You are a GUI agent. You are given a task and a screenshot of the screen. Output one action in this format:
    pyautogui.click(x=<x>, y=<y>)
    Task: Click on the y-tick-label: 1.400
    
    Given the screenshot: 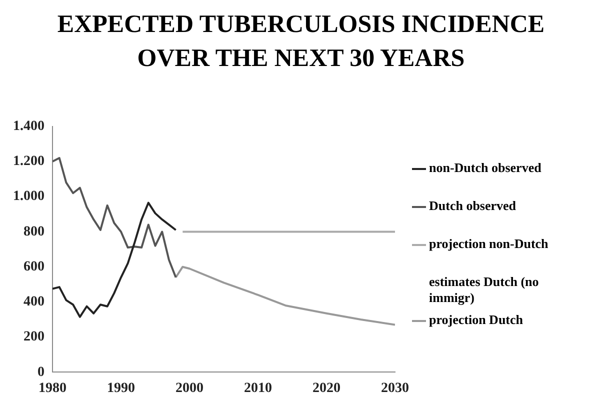 What is the action you would take?
    pyautogui.click(x=28, y=126)
    